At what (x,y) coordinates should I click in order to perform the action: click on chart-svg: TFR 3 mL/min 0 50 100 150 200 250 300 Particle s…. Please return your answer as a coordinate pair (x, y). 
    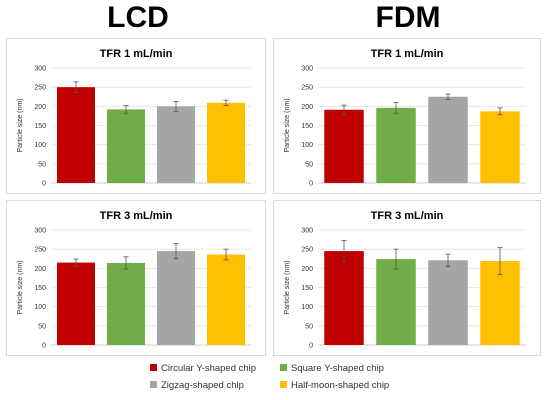
    Looking at the image, I should click on (134, 280).